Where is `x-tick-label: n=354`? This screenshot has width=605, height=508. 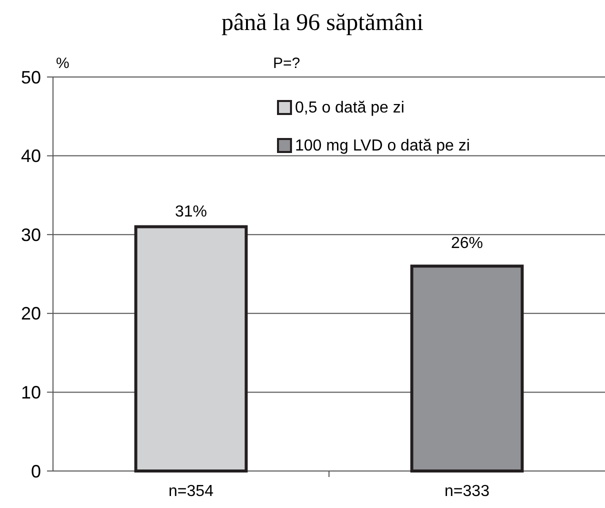
x-tick-label: n=354 is located at coordinates (191, 491).